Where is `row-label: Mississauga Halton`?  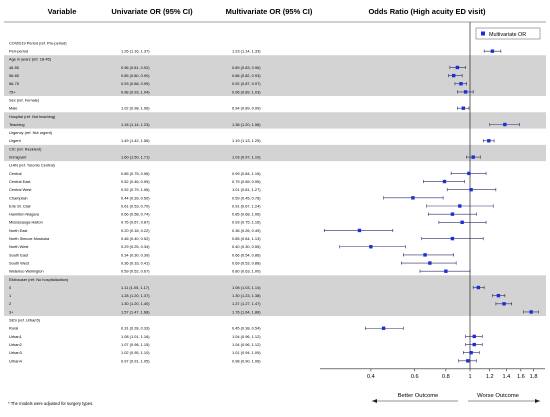 row-label: Mississauga Halton is located at coordinates (26, 222).